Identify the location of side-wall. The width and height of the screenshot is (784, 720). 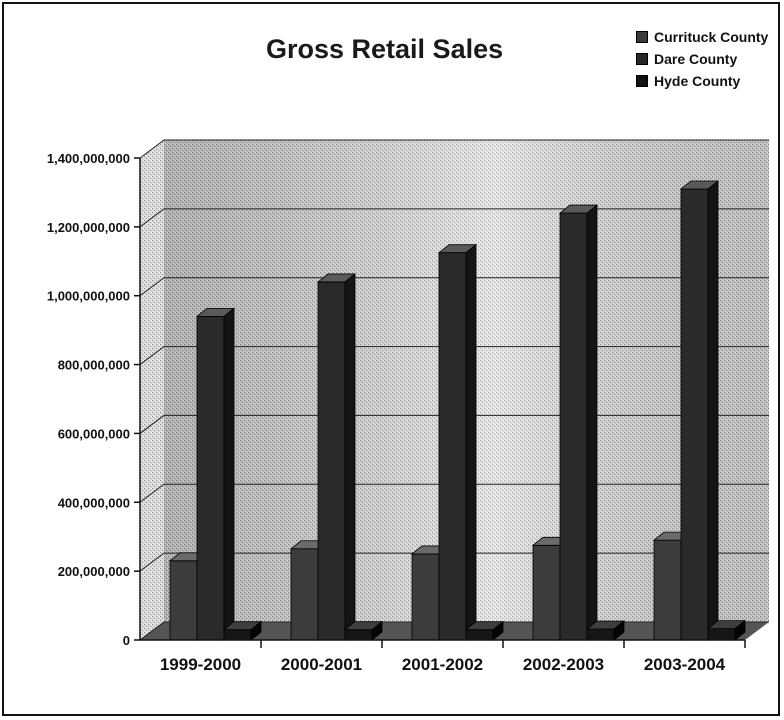
(152, 390).